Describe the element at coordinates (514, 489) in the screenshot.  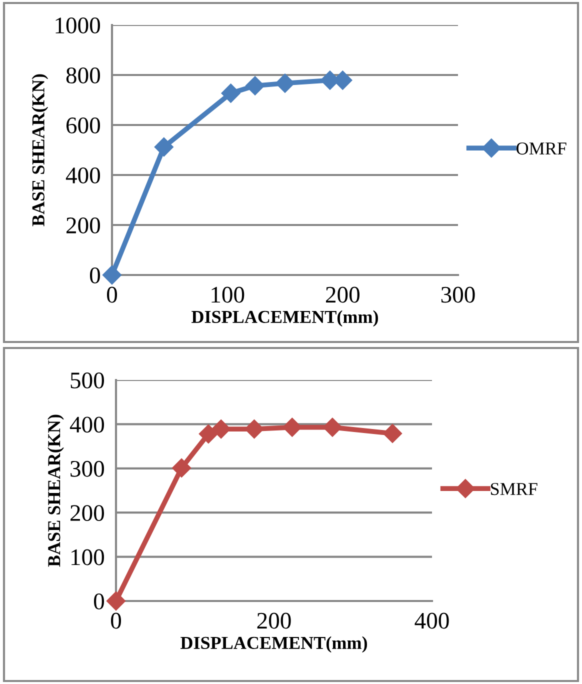
I see `legend-label: SMRF` at that location.